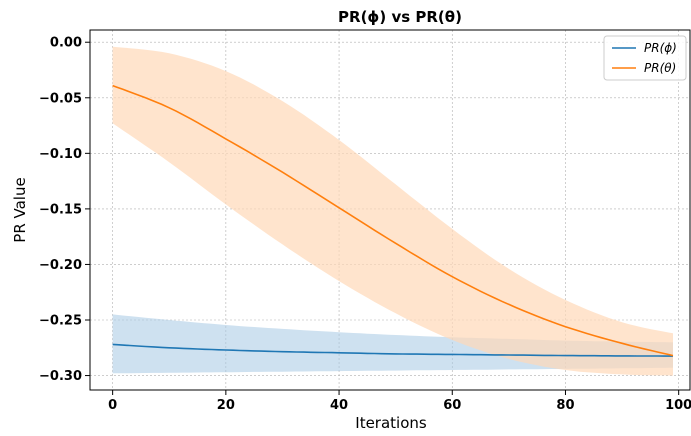  Describe the element at coordinates (399, 401) in the screenshot. I see `x-axis-ticks: 0 20 40 60 80 100` at that location.